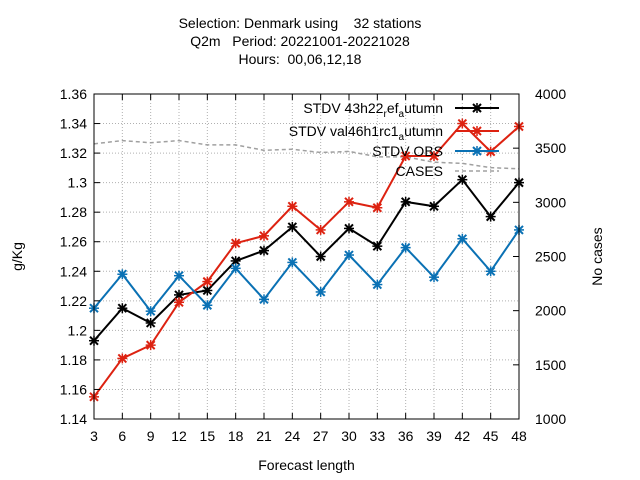 The image size is (640, 480). I want to click on x-tick-label: 33, so click(378, 436).